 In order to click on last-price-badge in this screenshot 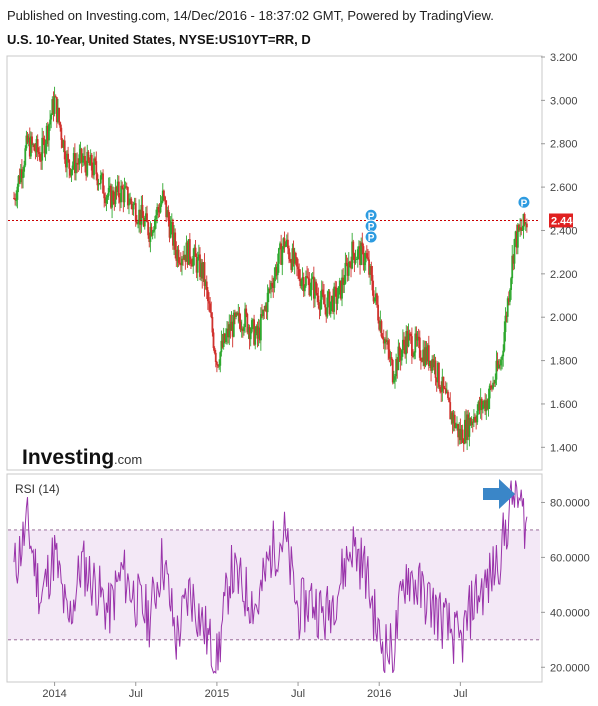, I will do `click(561, 220)`.